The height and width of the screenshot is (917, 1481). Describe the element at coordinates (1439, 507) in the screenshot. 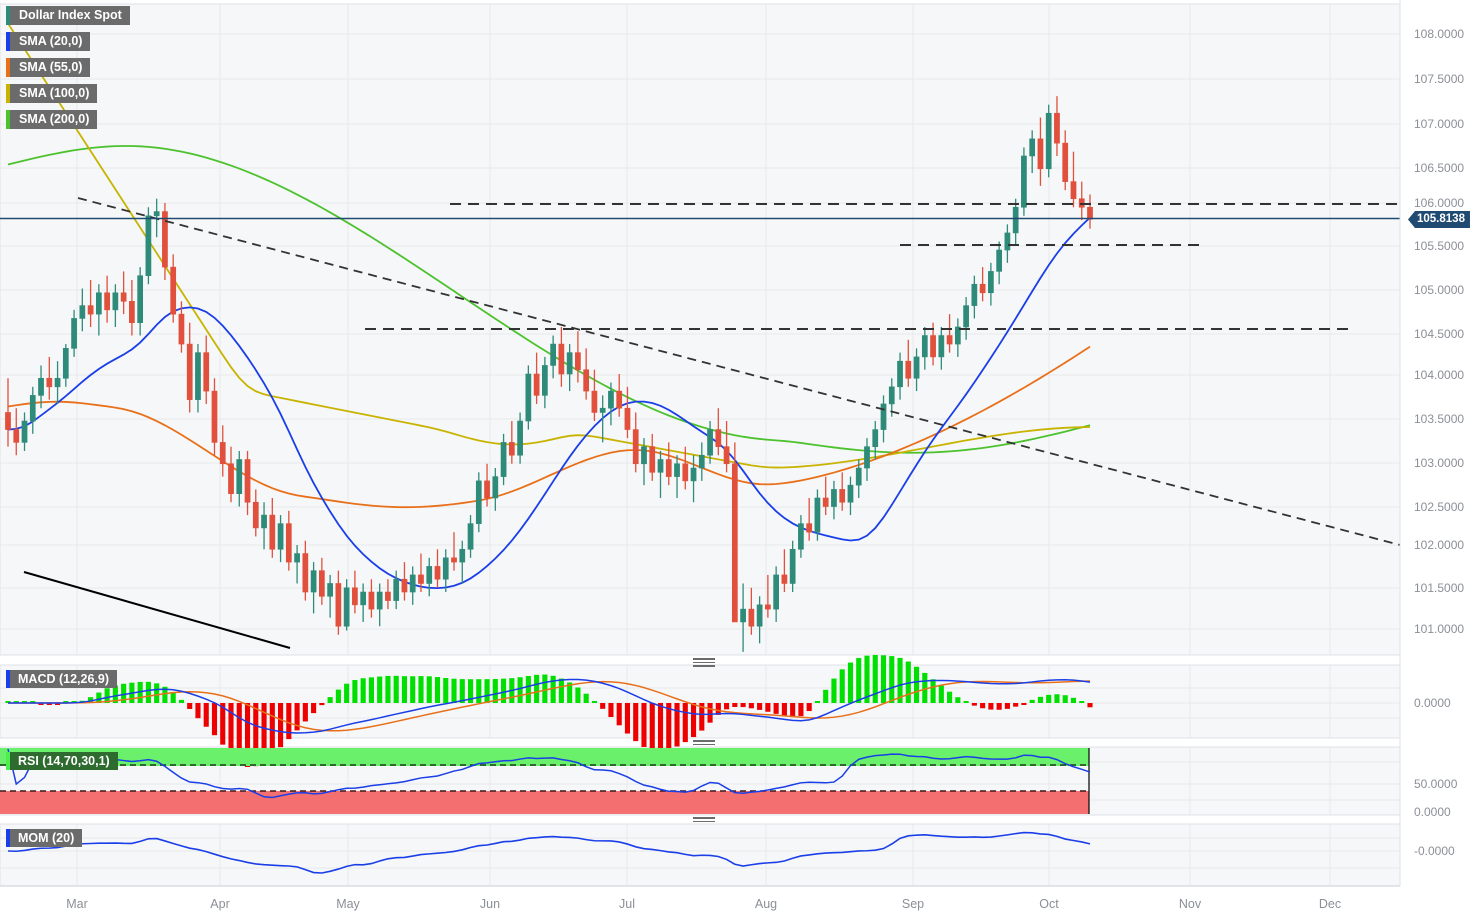

I see `price-axis-tick: 102.5000` at that location.